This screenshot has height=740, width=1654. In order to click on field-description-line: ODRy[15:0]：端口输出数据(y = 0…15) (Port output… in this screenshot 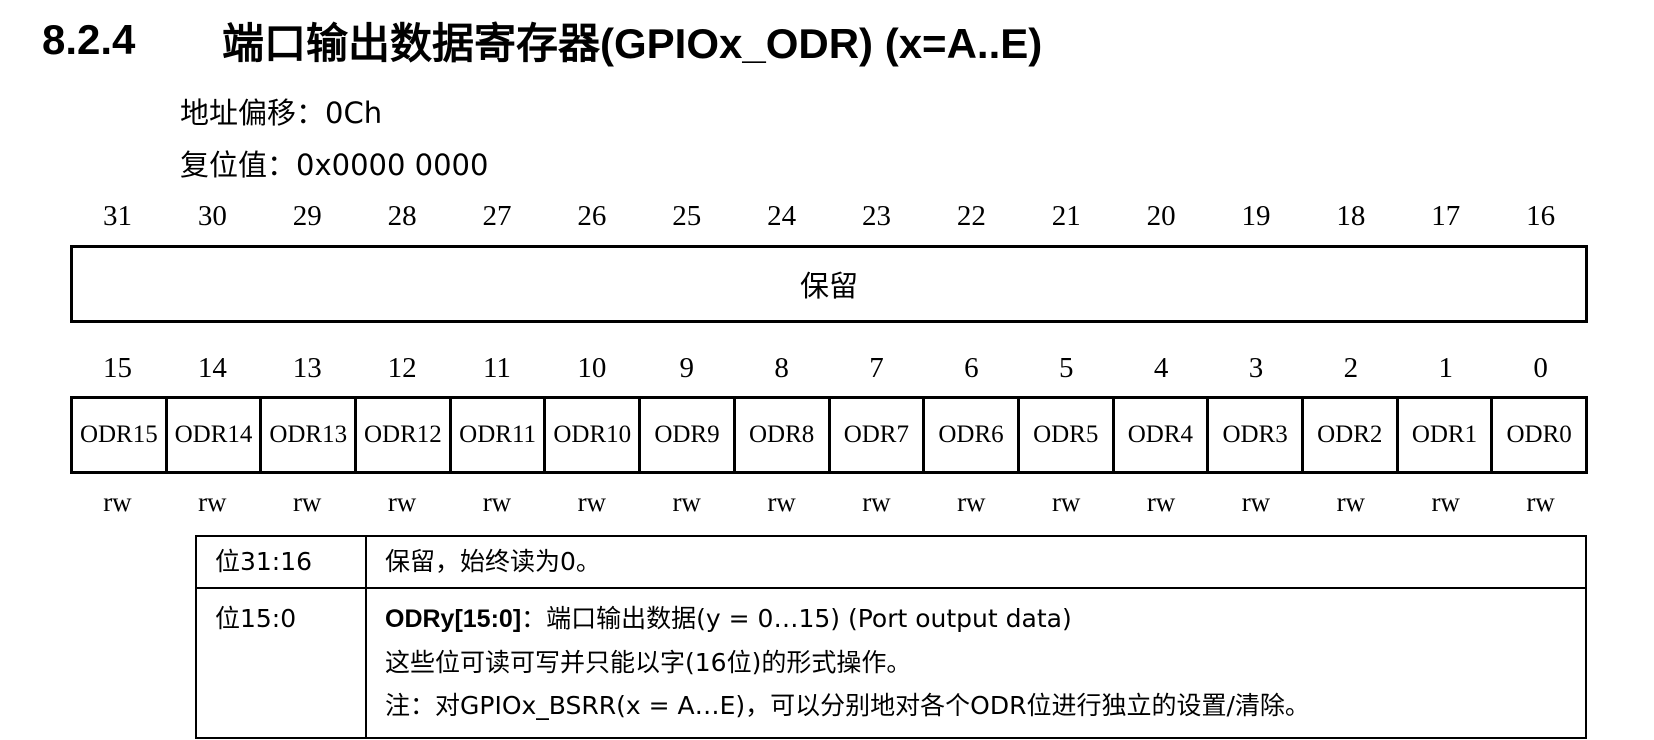, I will do `click(985, 619)`.